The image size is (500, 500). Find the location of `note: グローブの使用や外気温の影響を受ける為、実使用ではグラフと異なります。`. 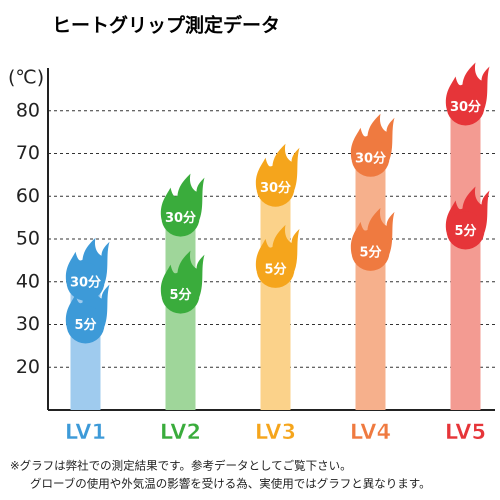

note: グローブの使用や外気温の影響を受ける為、実使用ではグラフと異なります。 is located at coordinates (230, 484).